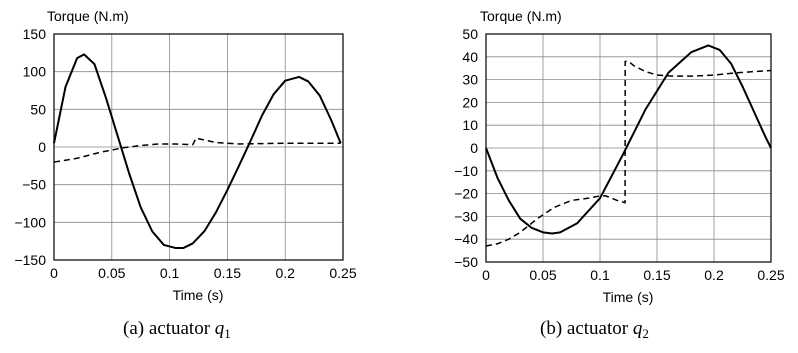 The width and height of the screenshot is (798, 353). I want to click on y-tick-label-b-6: −10, so click(466, 171).